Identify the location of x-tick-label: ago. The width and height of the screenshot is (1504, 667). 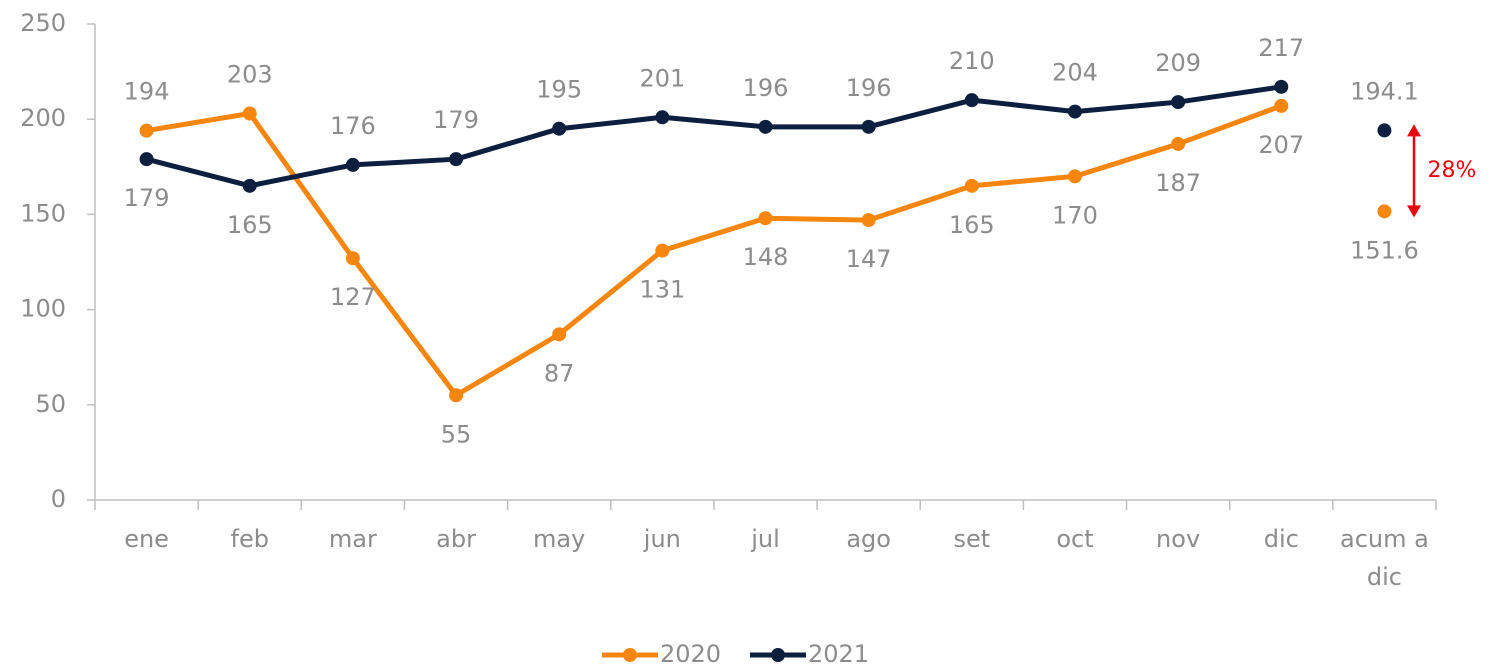
(868, 539).